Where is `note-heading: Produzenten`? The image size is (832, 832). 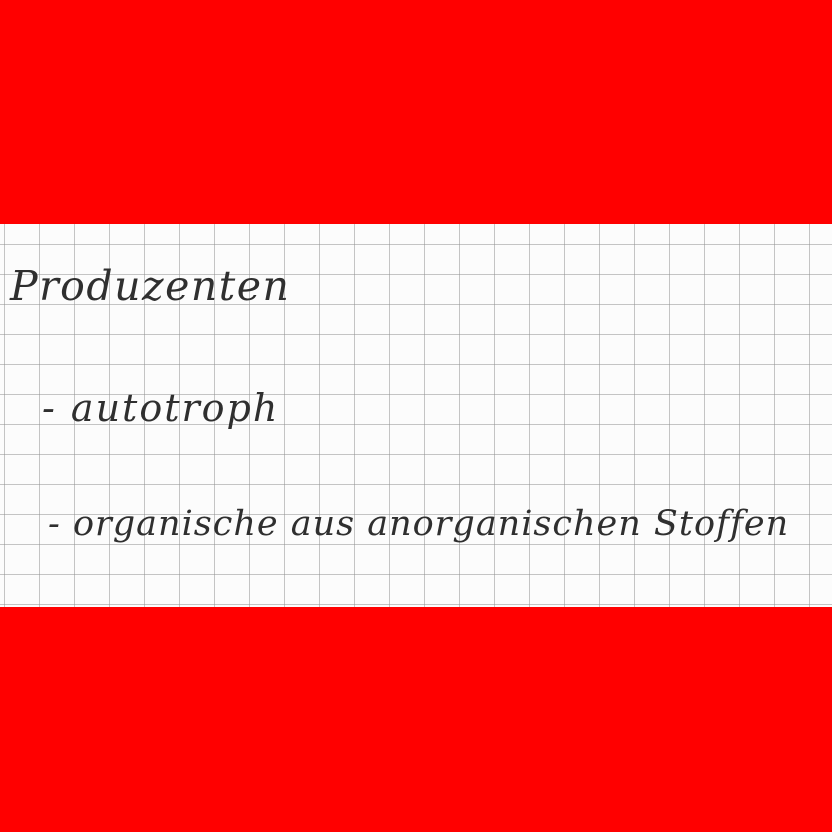 note-heading: Produzenten is located at coordinates (150, 286).